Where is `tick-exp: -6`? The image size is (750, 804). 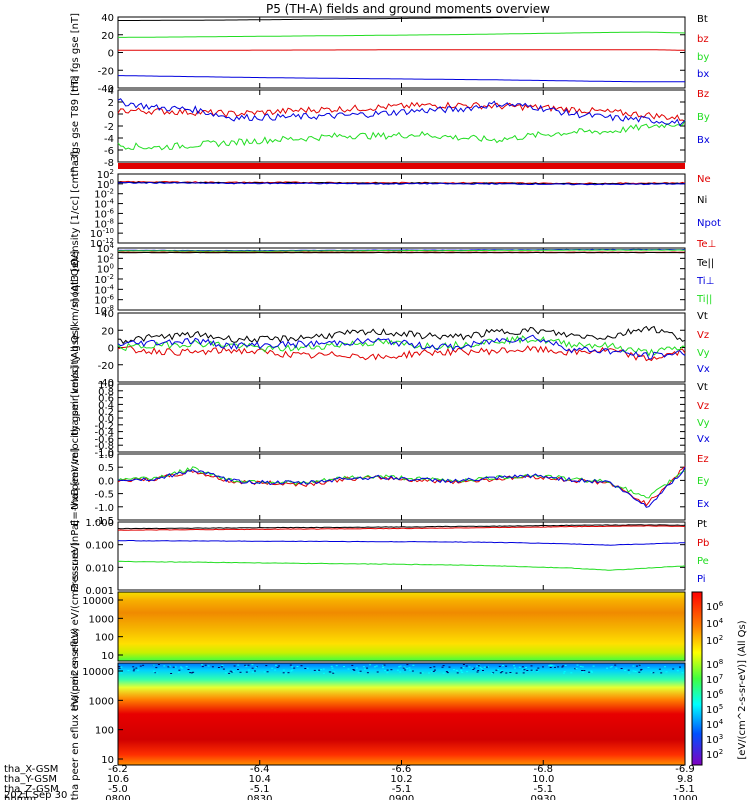
tick-exp: -6 is located at coordinates (111, 211).